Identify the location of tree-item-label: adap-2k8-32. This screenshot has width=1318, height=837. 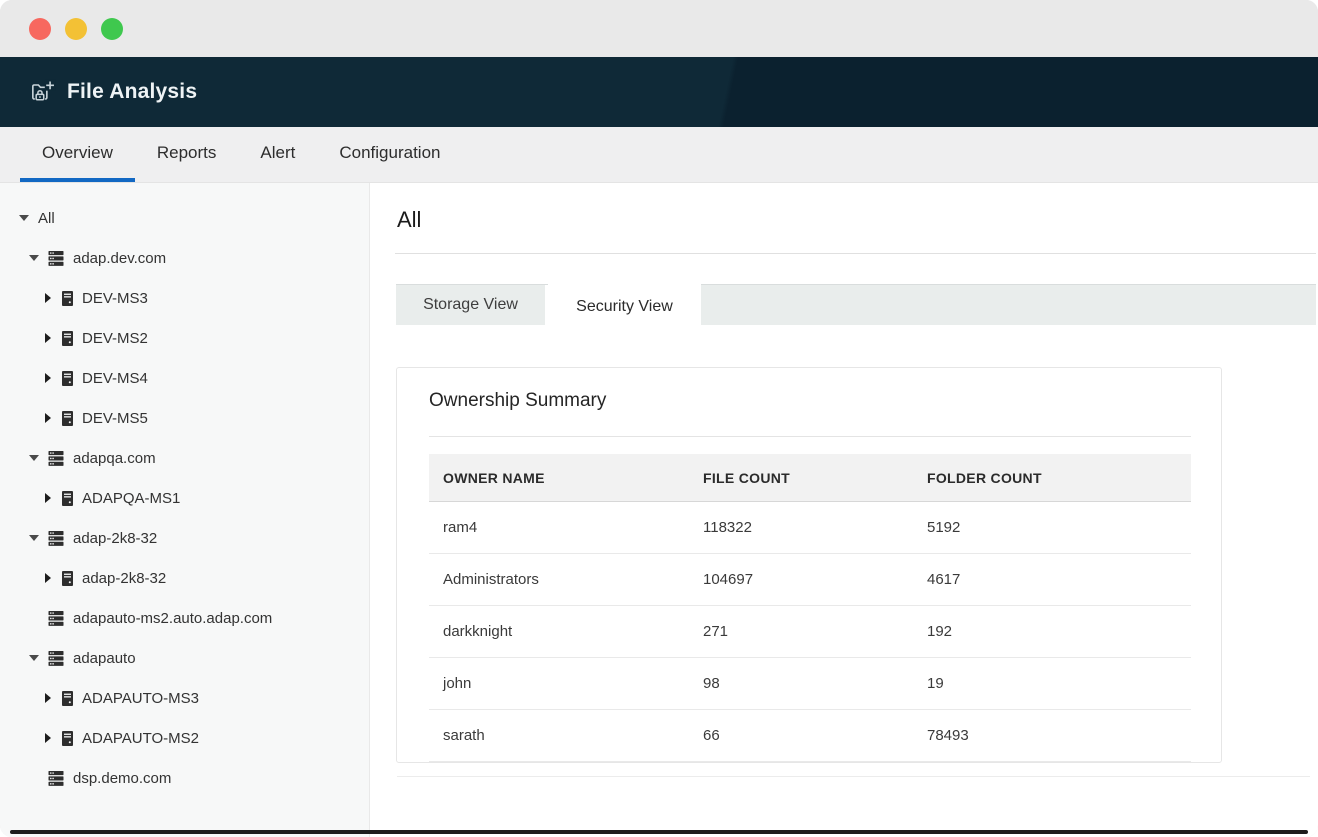
(115, 538).